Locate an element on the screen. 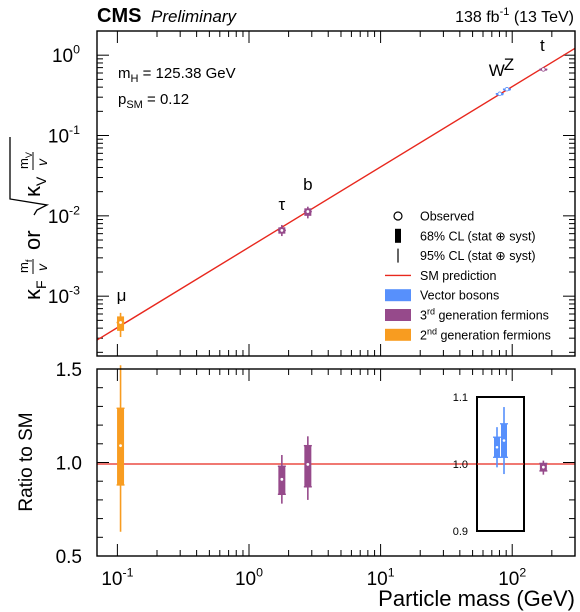 This screenshot has width=580, height=612. x-tick-label-exp: -1 is located at coordinates (127, 572).